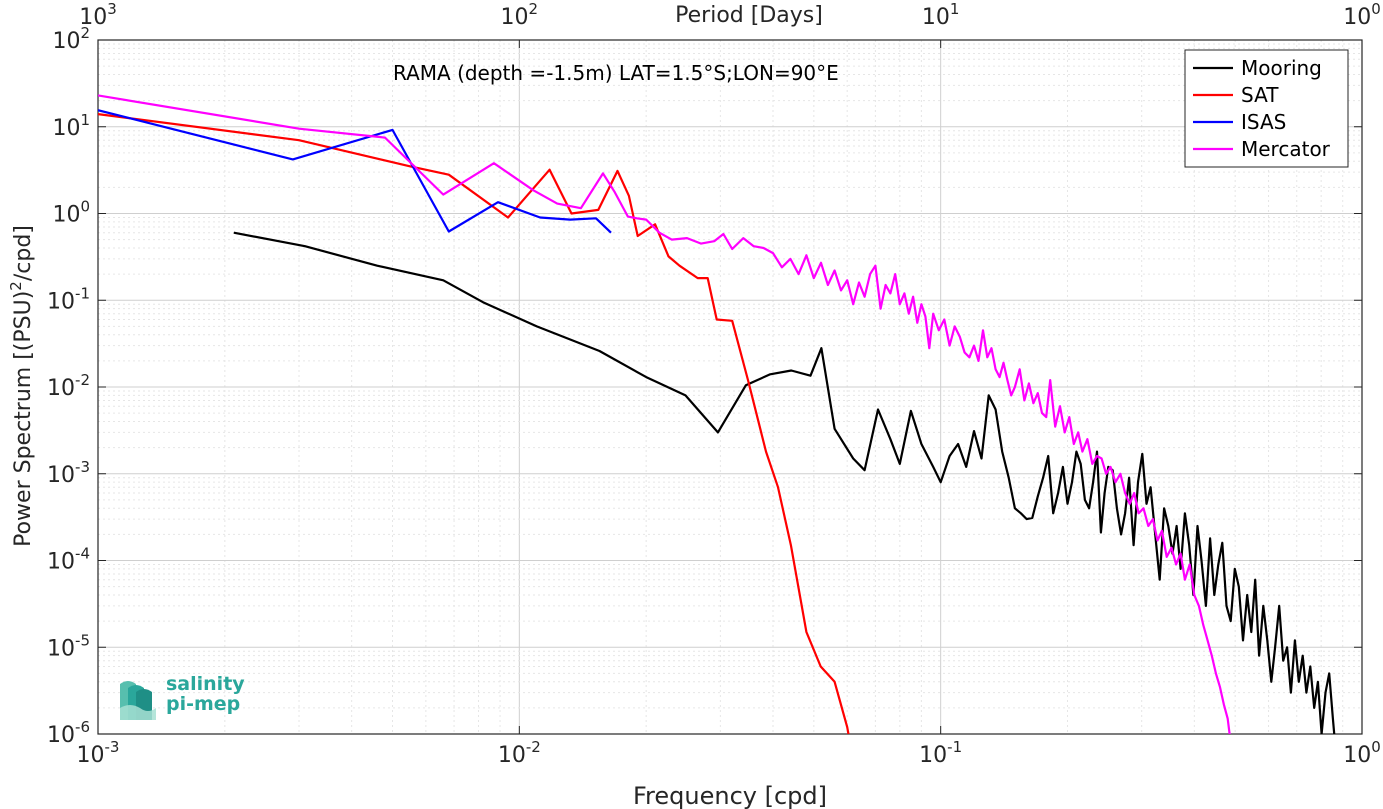  I want to click on top-tick-label: 10⁰, so click(1362, 15).